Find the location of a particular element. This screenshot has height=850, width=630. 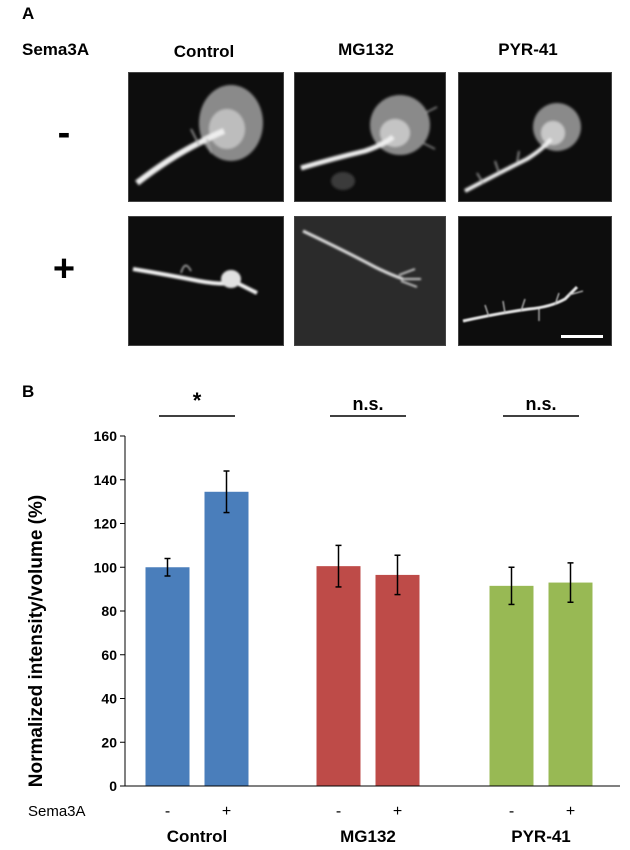

significance-label: * is located at coordinates (197, 400).